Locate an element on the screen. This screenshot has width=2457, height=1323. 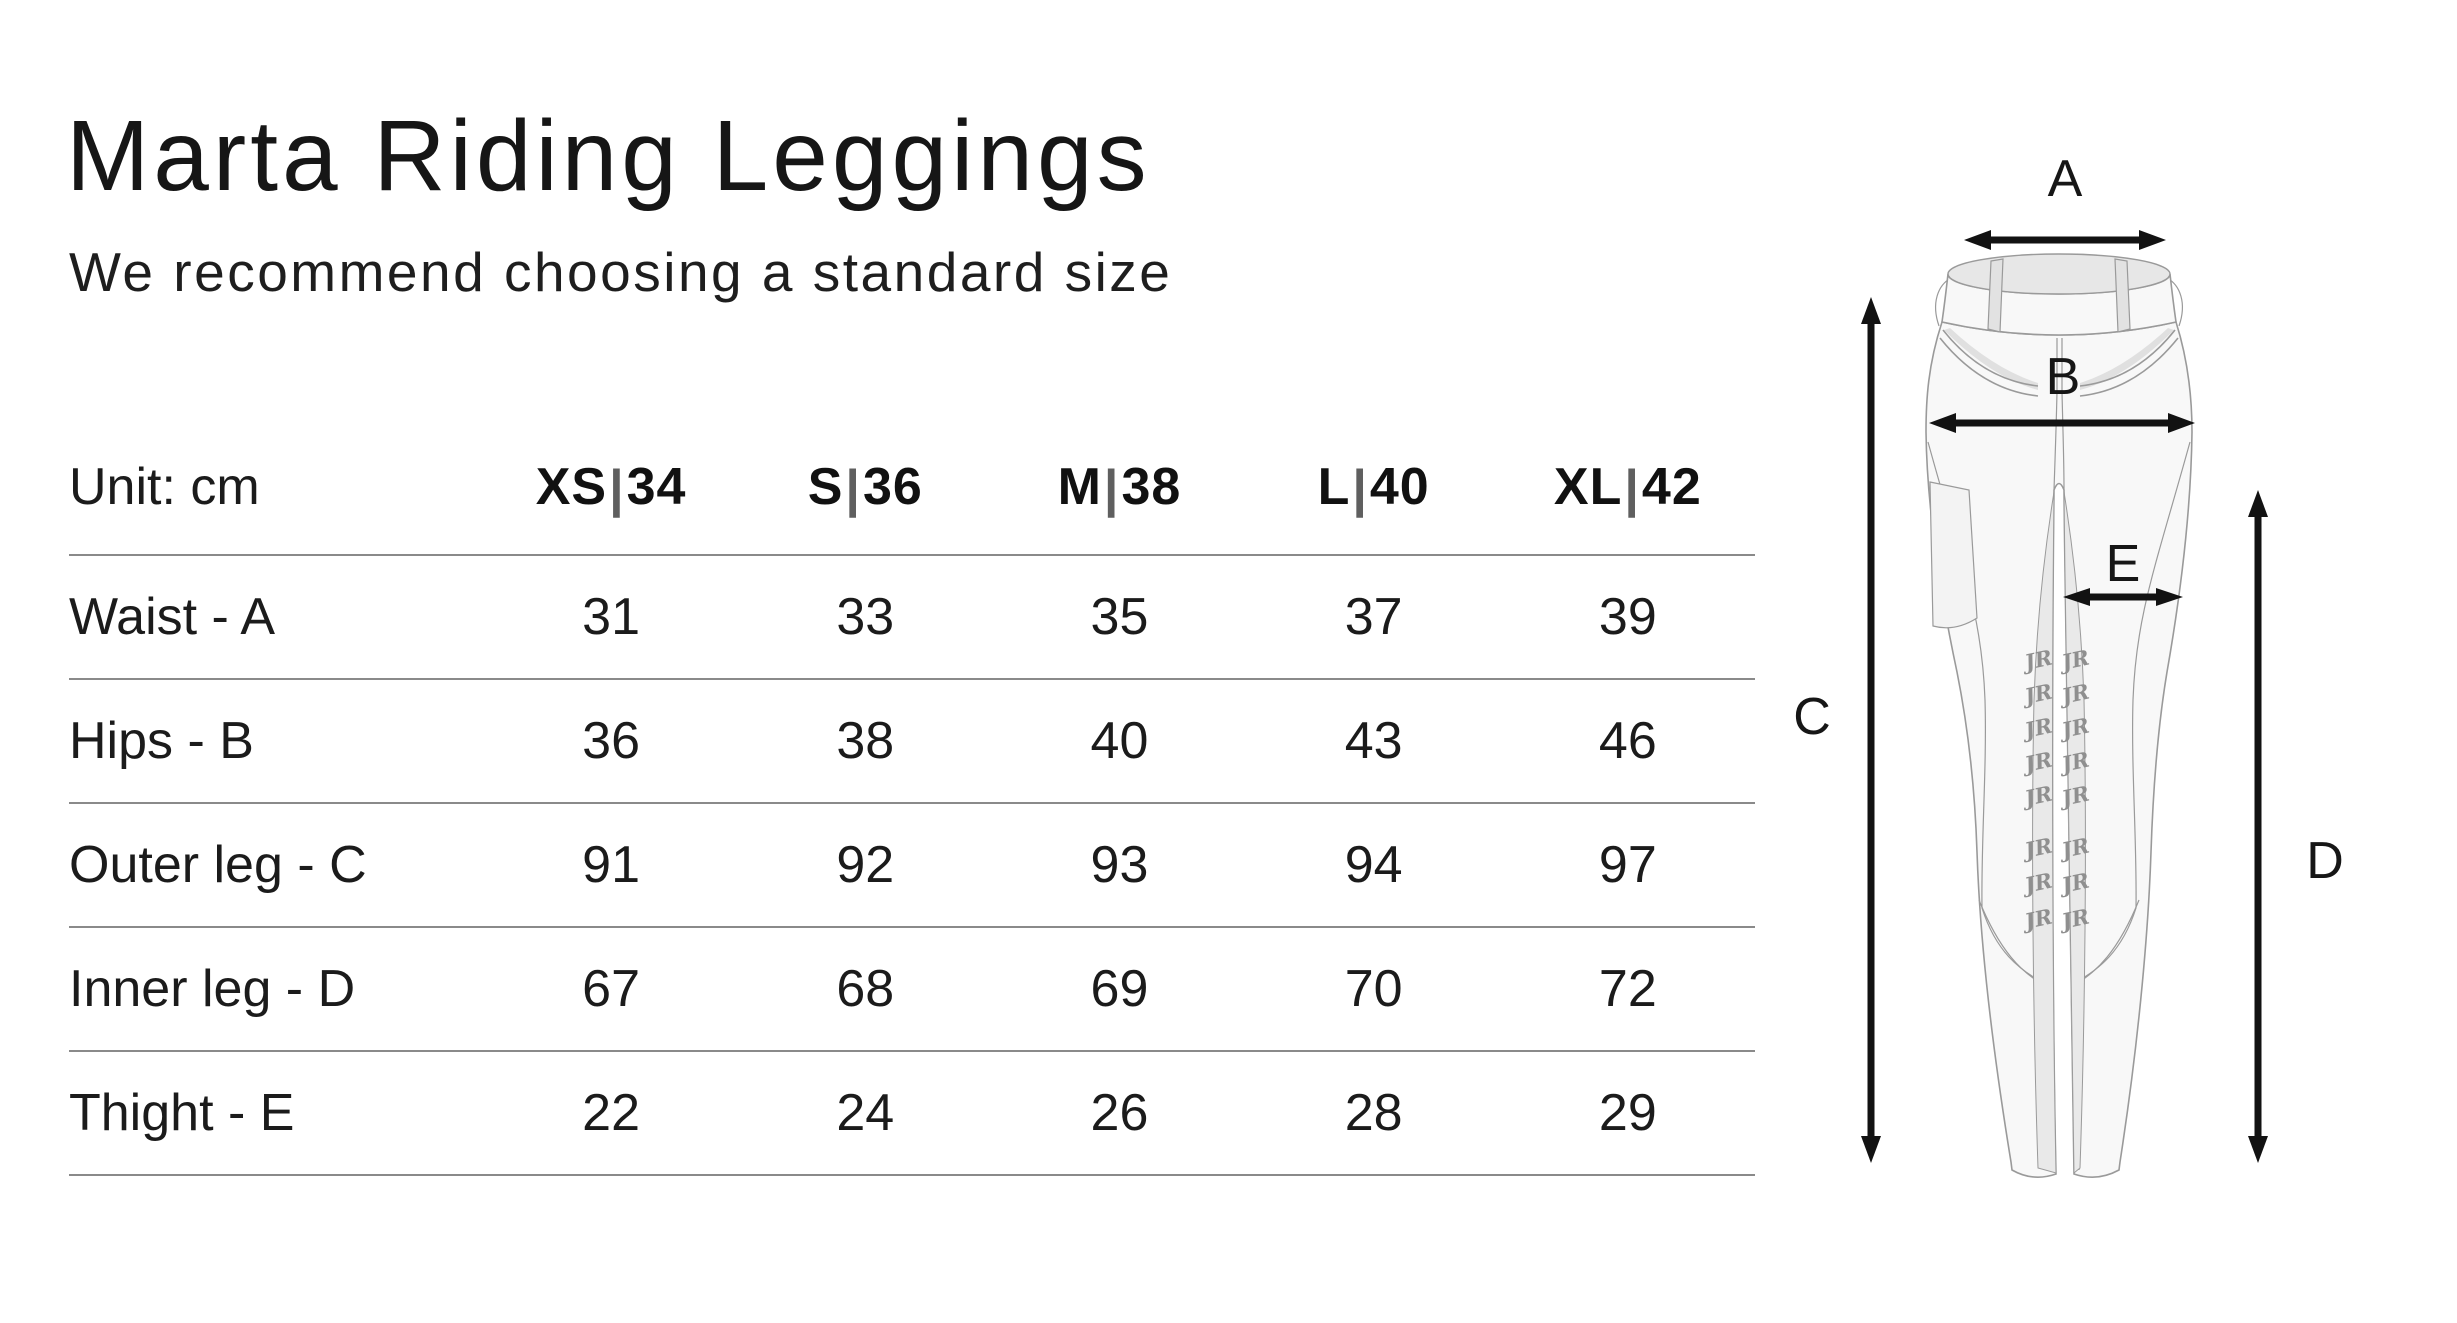
pocket-shade-left is located at coordinates (1991, 359).